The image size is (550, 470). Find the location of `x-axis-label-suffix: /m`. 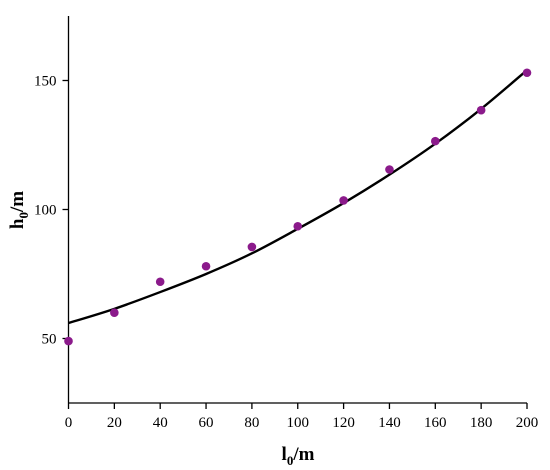

x-axis-label-suffix: /m is located at coordinates (303, 454).